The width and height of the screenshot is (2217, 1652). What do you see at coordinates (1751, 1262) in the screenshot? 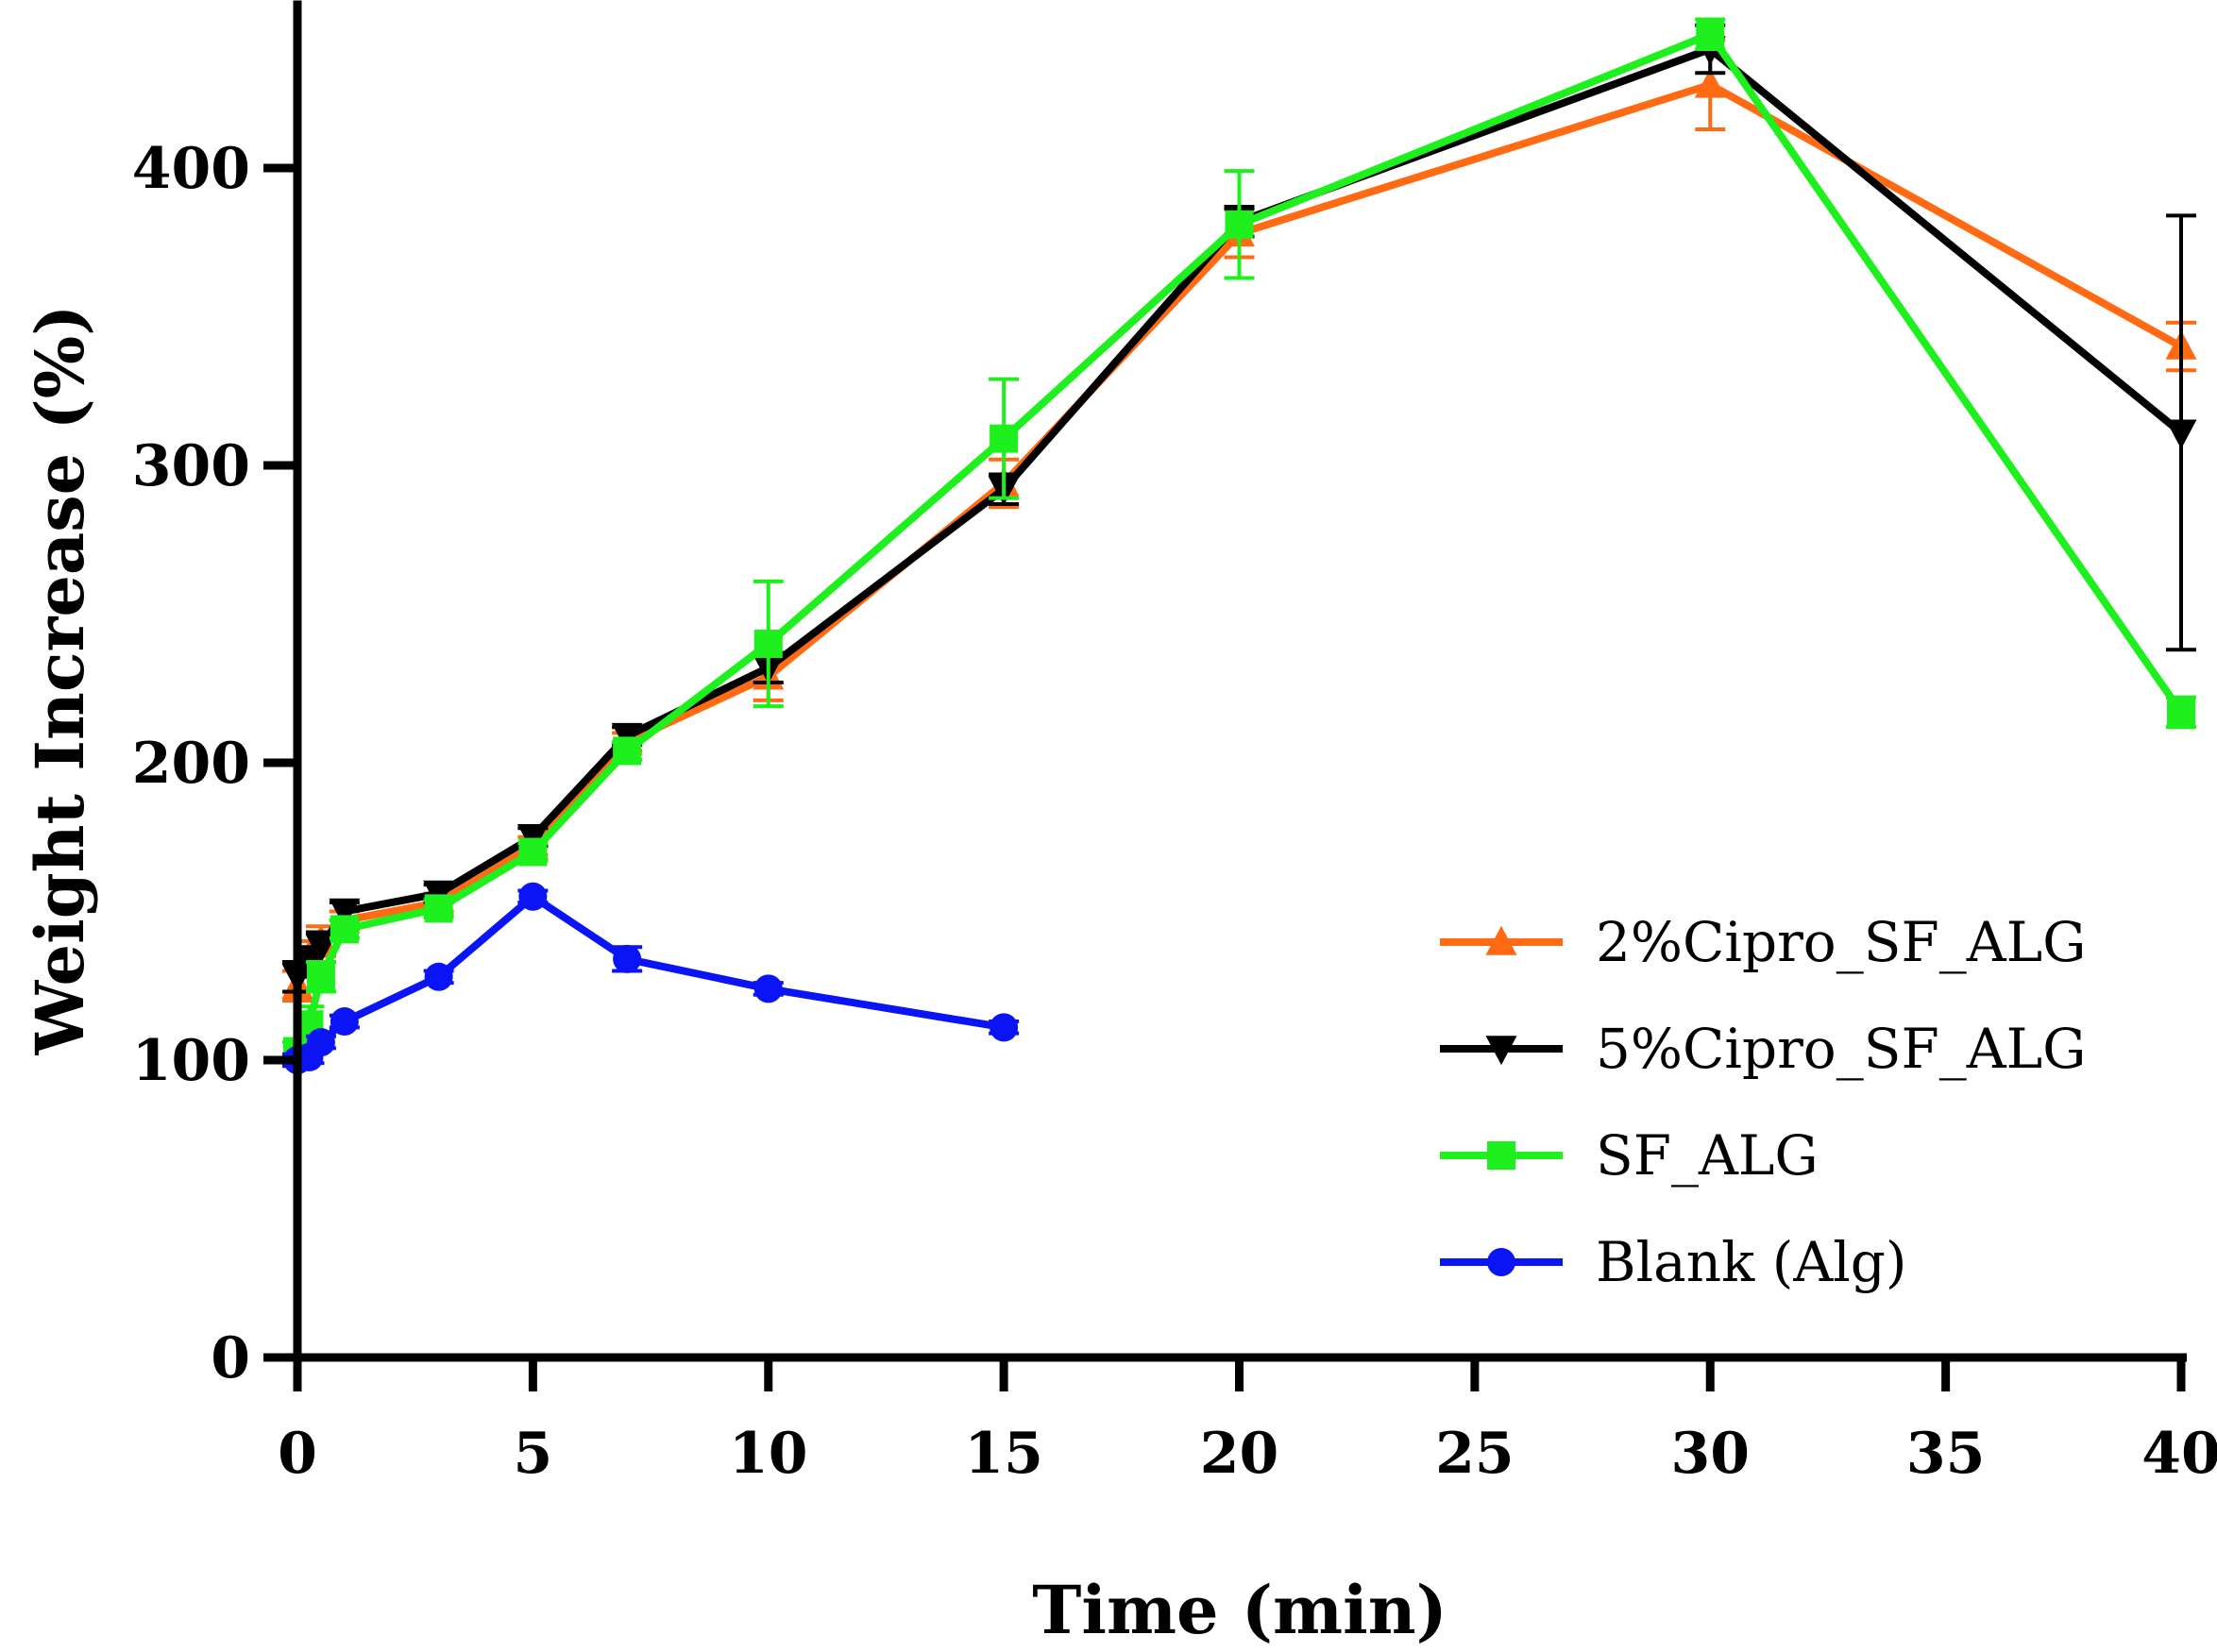
I see `legend-label: Blank (Alg)` at bounding box center [1751, 1262].